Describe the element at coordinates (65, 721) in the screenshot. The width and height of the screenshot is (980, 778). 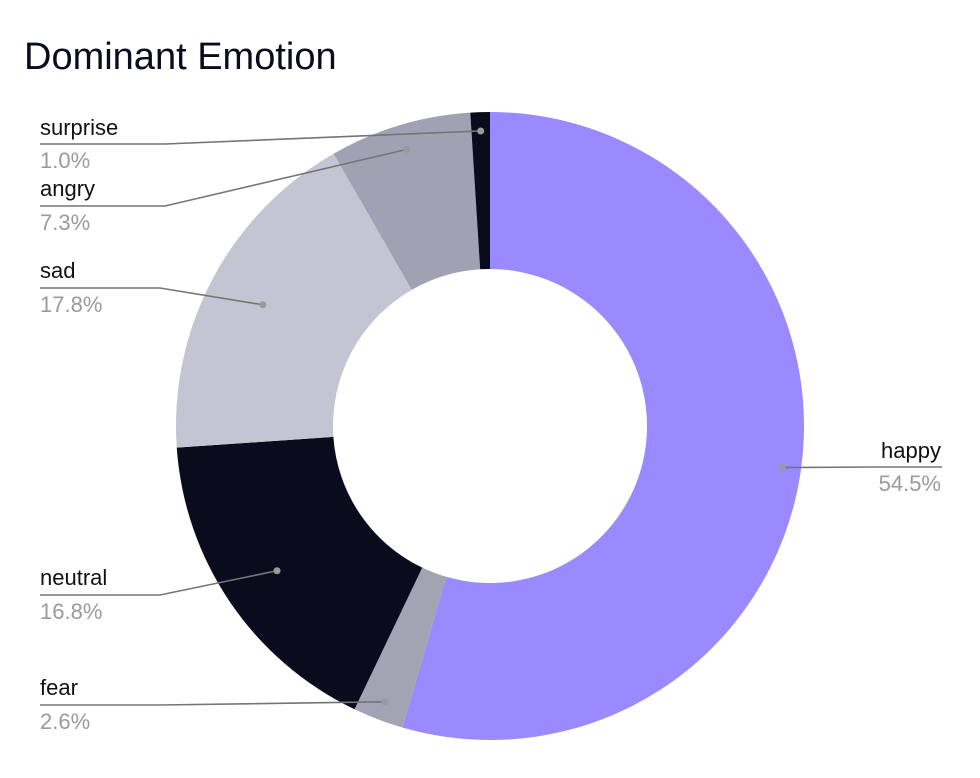
I see `slice-pct-fear: 2.6%` at that location.